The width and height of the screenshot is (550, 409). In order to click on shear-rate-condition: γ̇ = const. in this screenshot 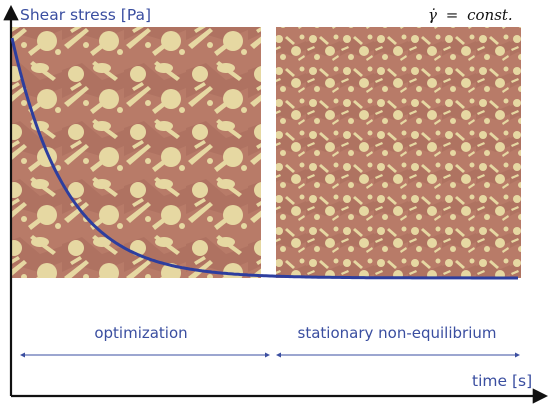, I will do `click(470, 15)`.